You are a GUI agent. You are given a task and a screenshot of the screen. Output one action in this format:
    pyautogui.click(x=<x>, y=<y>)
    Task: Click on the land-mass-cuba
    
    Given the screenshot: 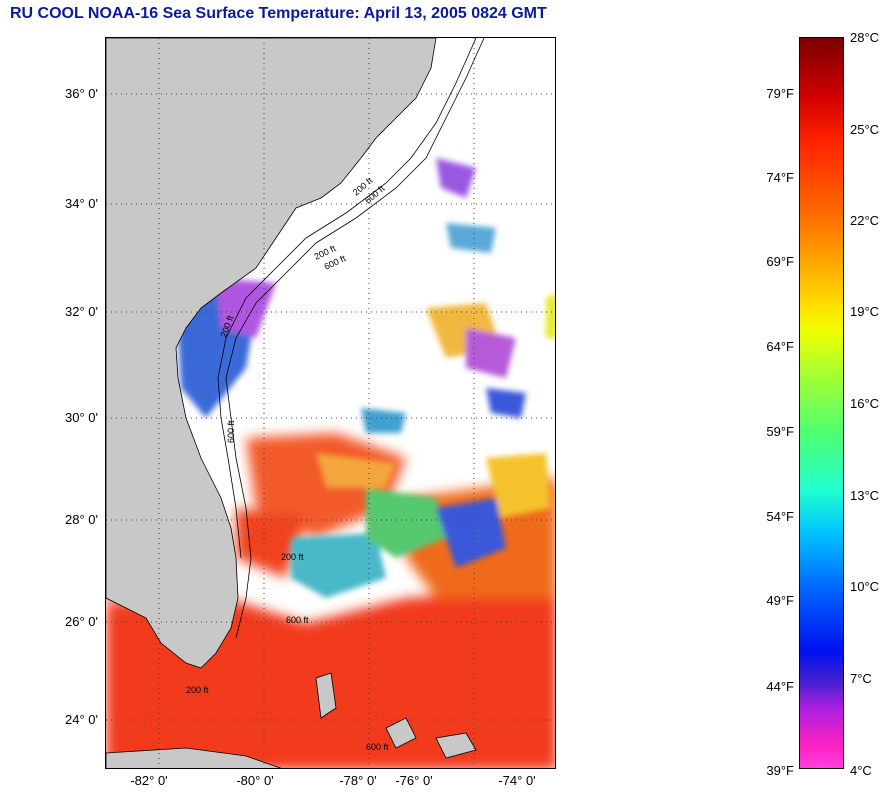 What is the action you would take?
    pyautogui.click(x=194, y=757)
    